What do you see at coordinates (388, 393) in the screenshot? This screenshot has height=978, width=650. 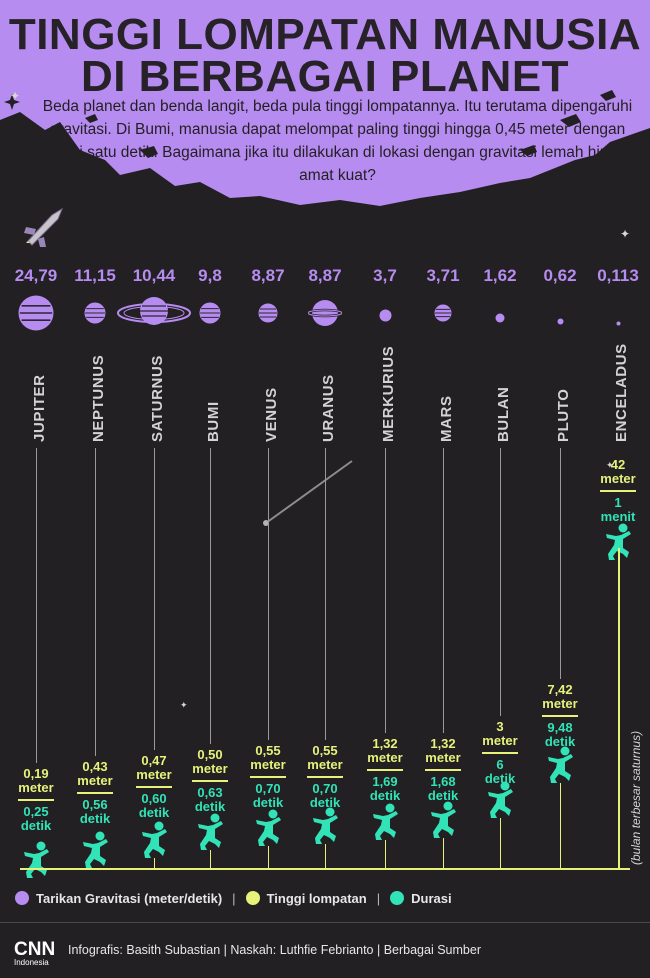 I see `planet-name-text: MERKURIUS` at bounding box center [388, 393].